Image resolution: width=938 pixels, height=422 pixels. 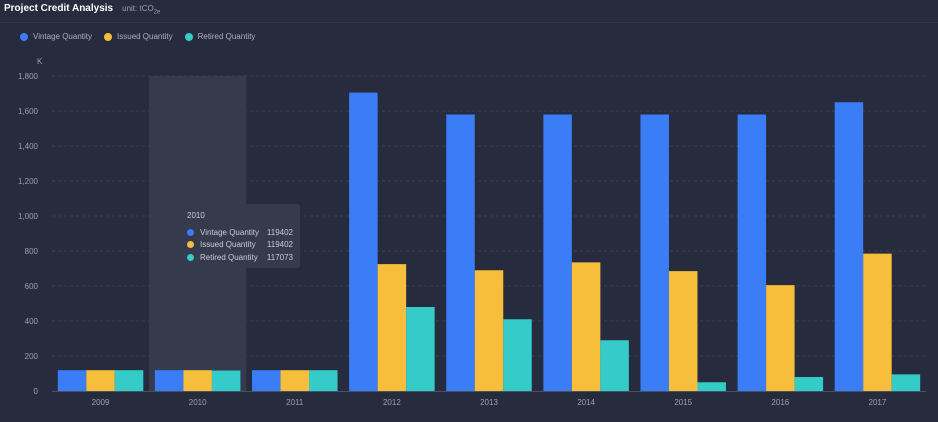 I want to click on tooltip-dot-vintage, so click(x=190, y=232).